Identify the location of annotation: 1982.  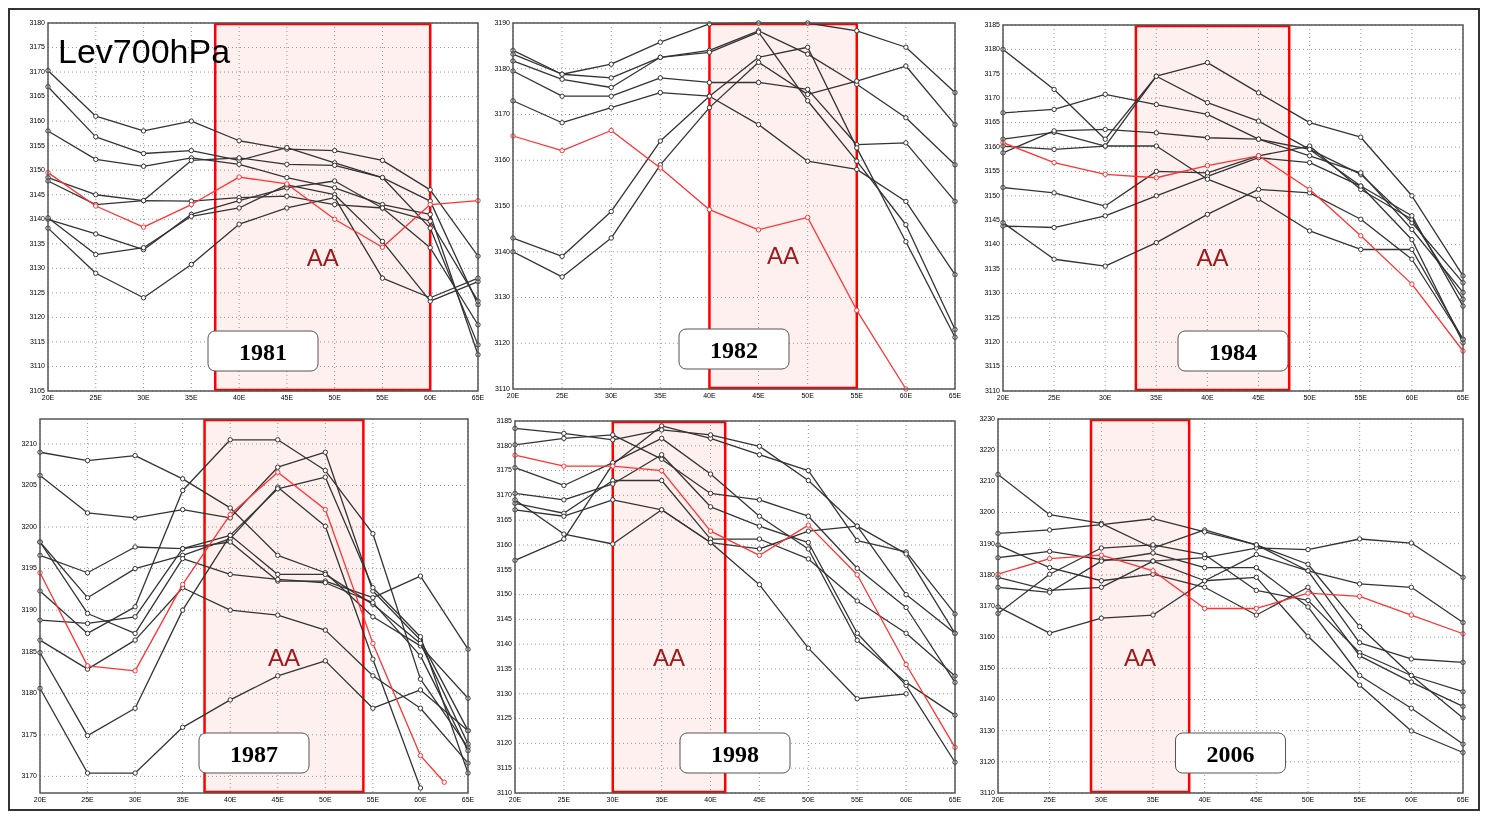
(734, 350).